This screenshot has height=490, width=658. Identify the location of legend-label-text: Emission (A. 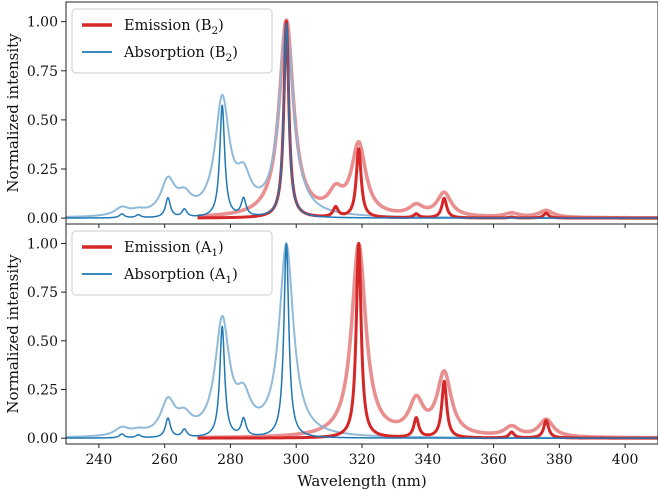
(168, 248).